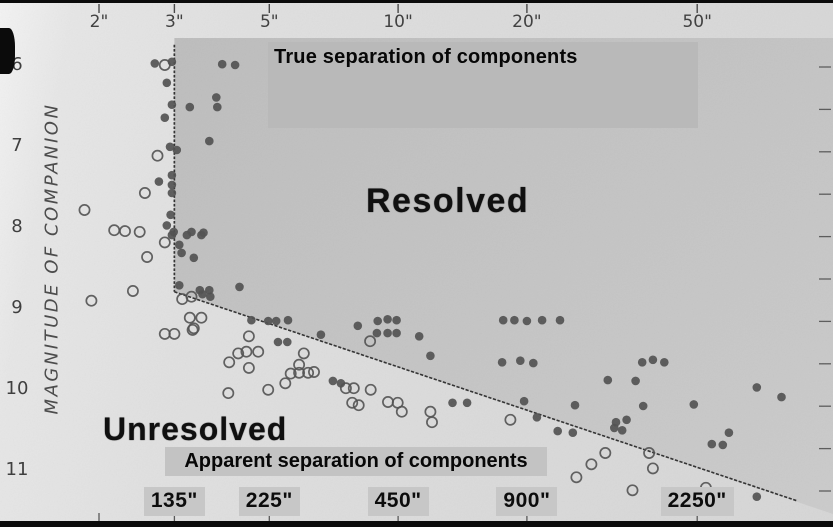 The image size is (833, 527). Describe the element at coordinates (426, 57) in the screenshot. I see `top-axis-title: True separation of components` at that location.